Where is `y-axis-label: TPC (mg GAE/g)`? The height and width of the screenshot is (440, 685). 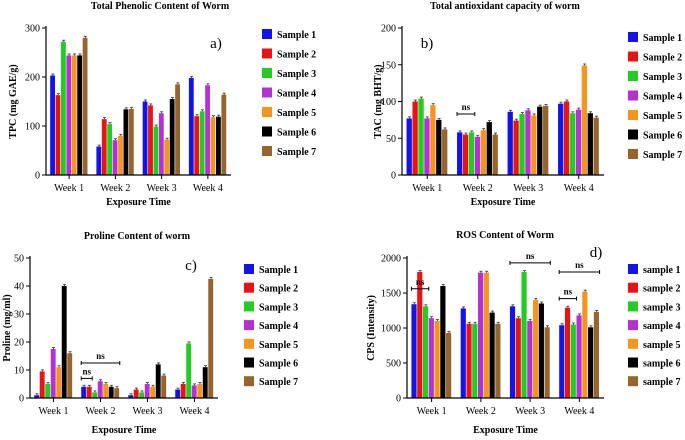
y-axis-label: TPC (mg GAE/g) is located at coordinates (13, 101).